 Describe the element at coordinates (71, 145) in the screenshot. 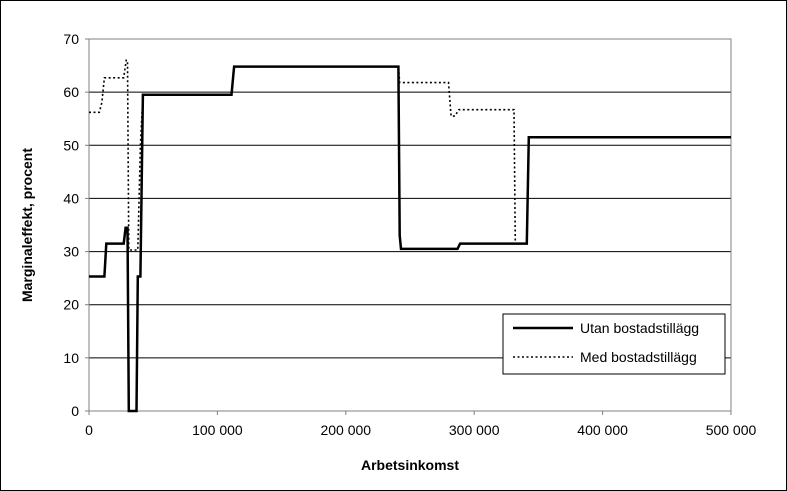

I see `y-tick-label: 50` at that location.